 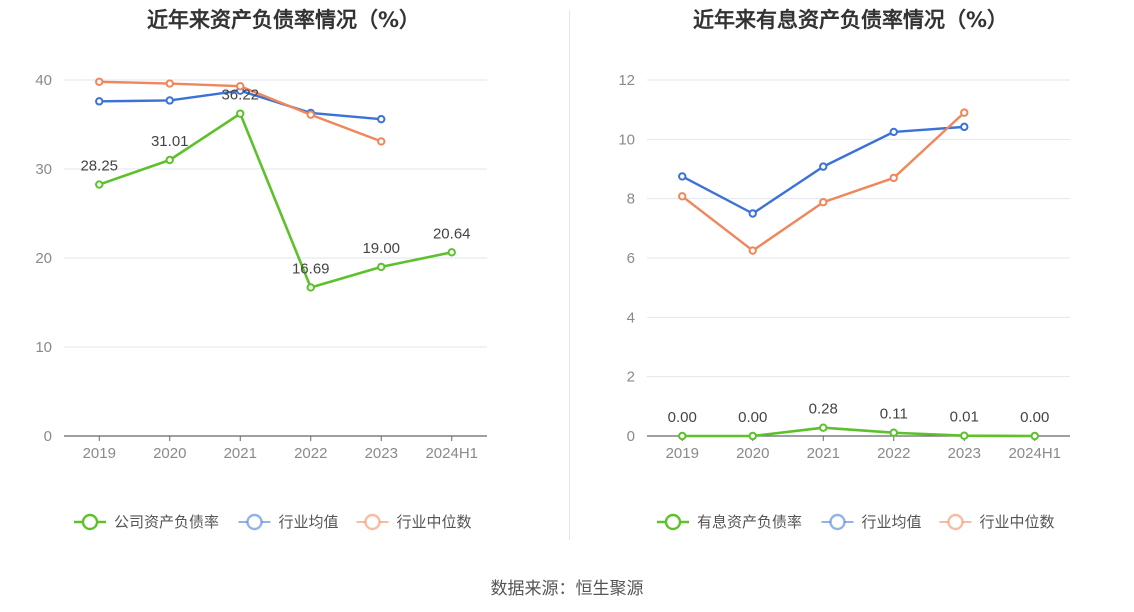 I want to click on legend-item: 有息资产负债率, so click(x=729, y=522).